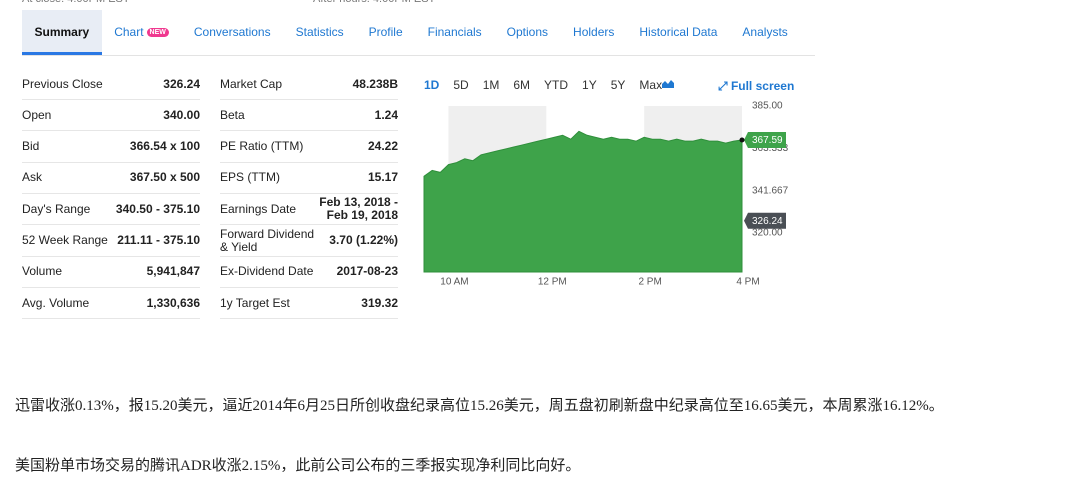 The height and width of the screenshot is (500, 1080). I want to click on tab: Options, so click(527, 32).